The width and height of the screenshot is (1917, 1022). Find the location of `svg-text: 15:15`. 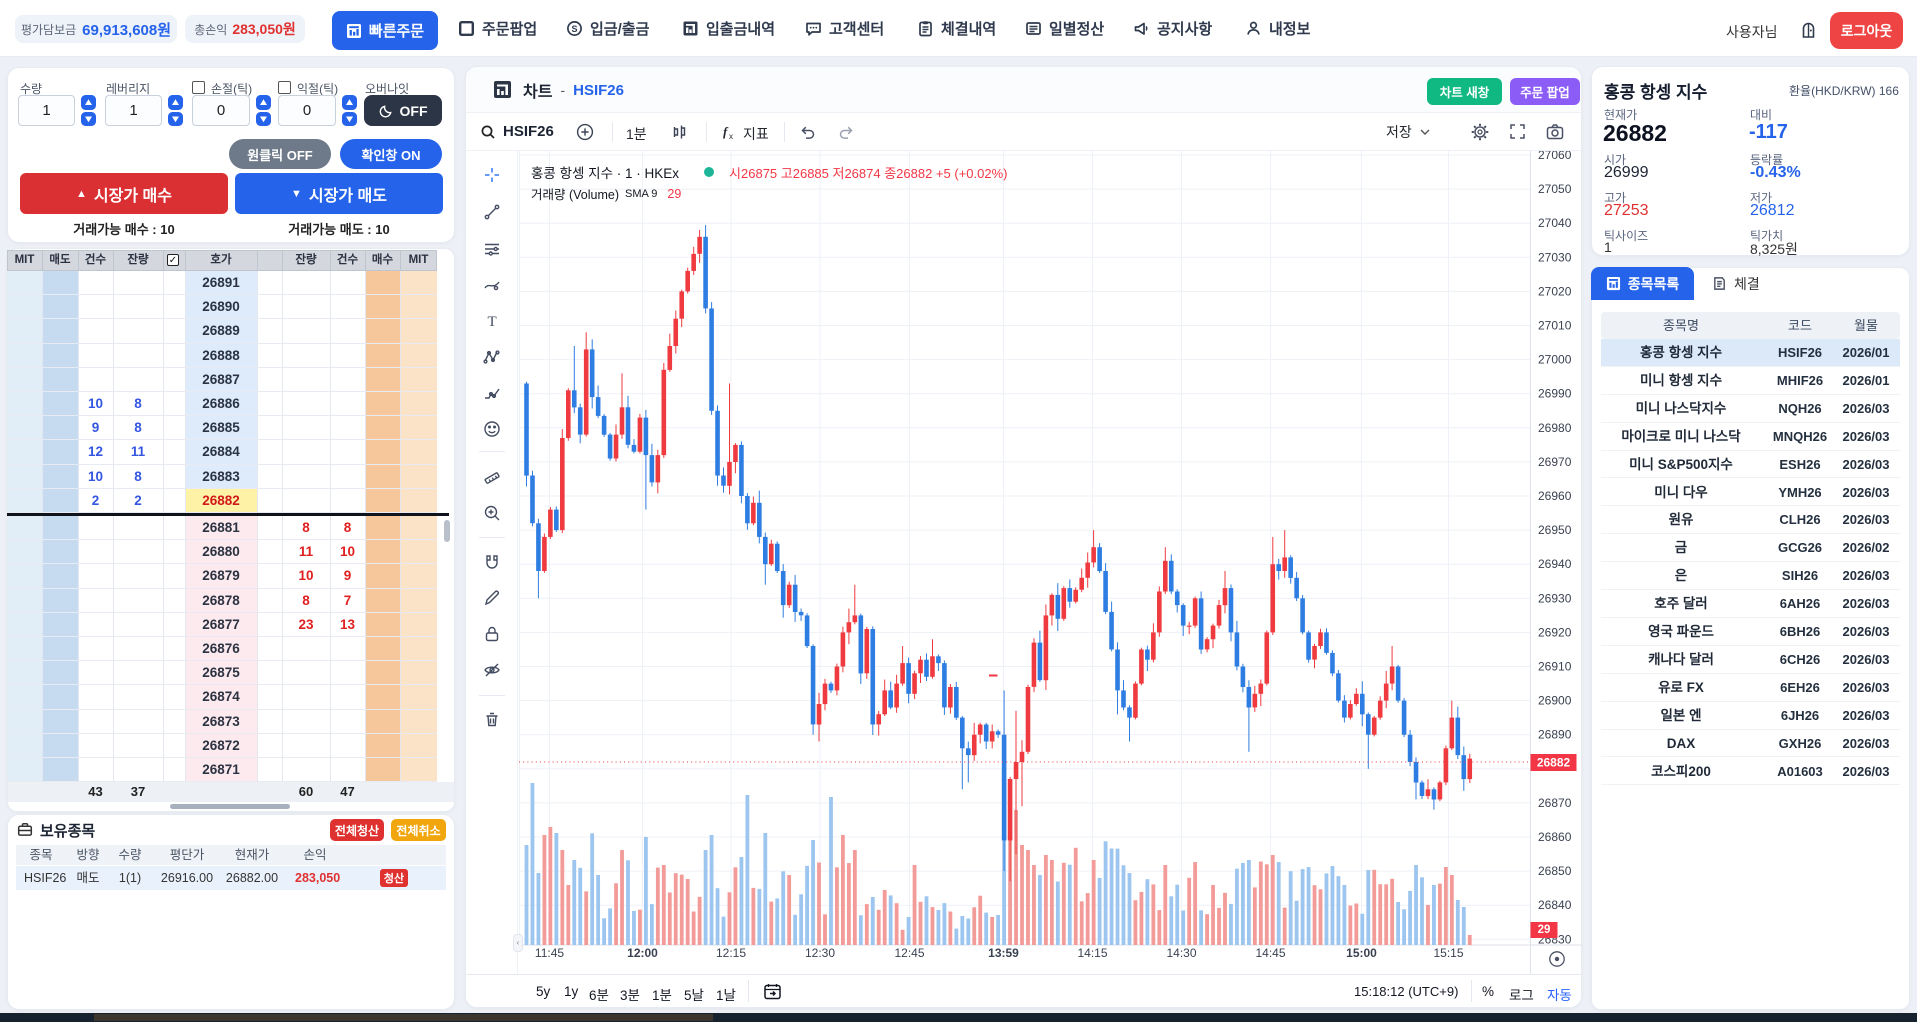

svg-text: 15:15 is located at coordinates (1448, 953).